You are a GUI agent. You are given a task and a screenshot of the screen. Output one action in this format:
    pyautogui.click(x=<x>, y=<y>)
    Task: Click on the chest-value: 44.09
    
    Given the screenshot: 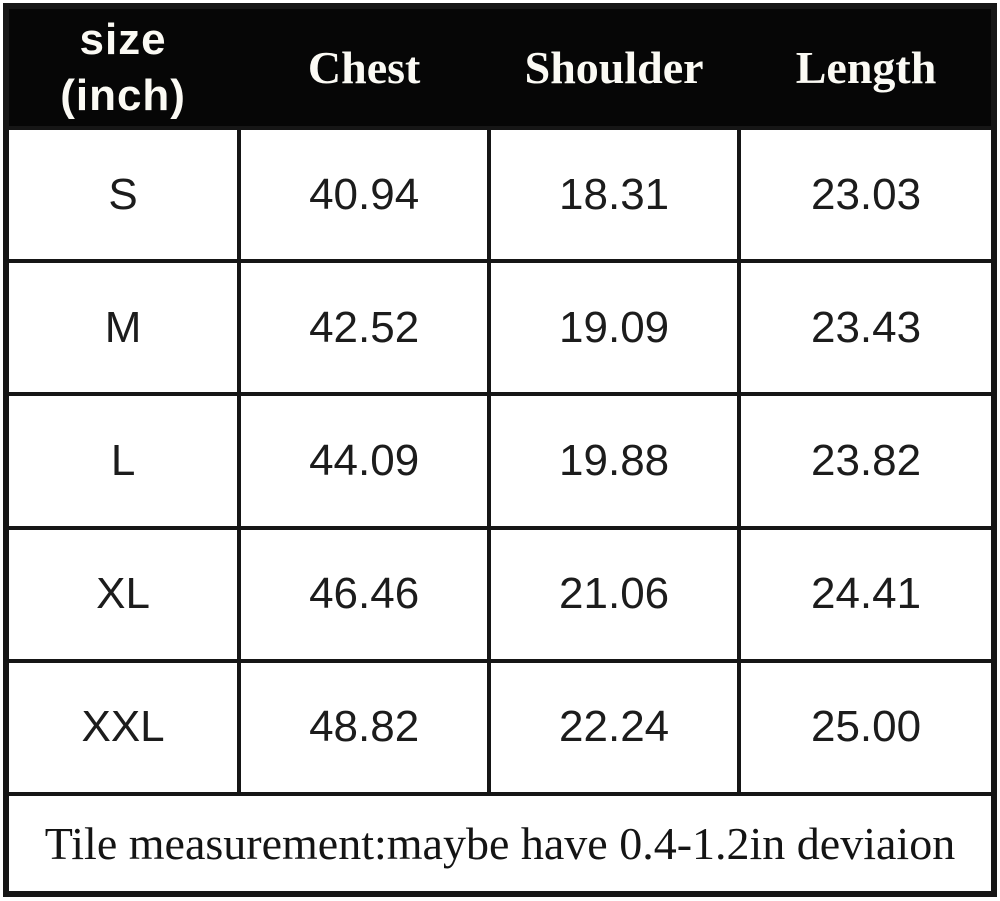 What is the action you would take?
    pyautogui.click(x=364, y=461)
    